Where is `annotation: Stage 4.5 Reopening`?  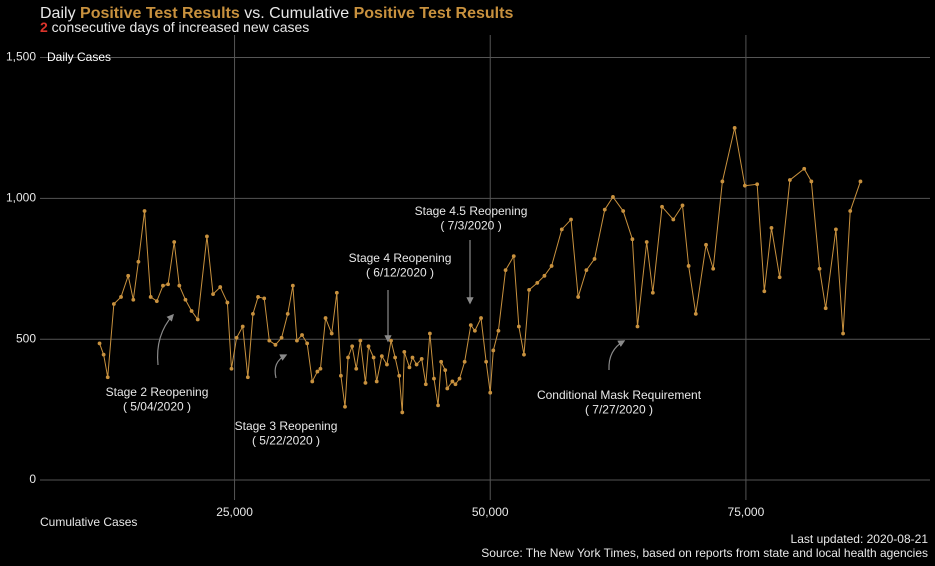 annotation: Stage 4.5 Reopening is located at coordinates (471, 211).